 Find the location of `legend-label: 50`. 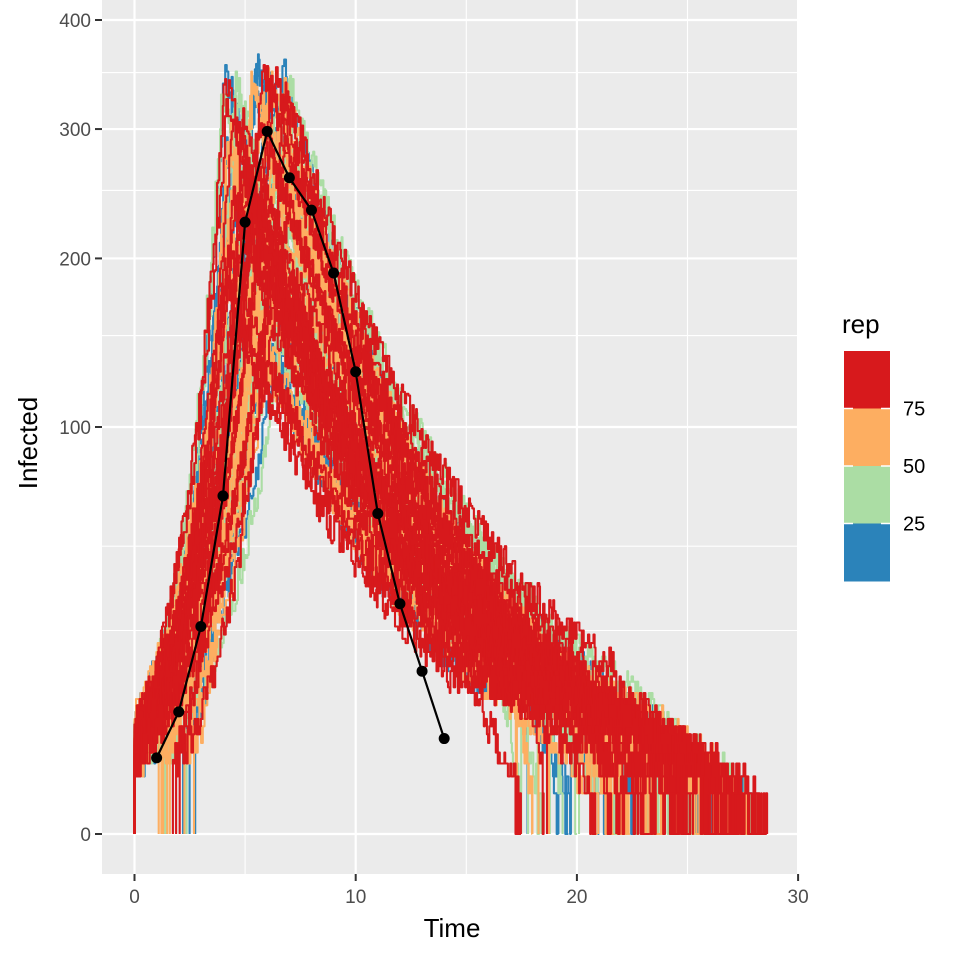

legend-label: 50 is located at coordinates (914, 467).